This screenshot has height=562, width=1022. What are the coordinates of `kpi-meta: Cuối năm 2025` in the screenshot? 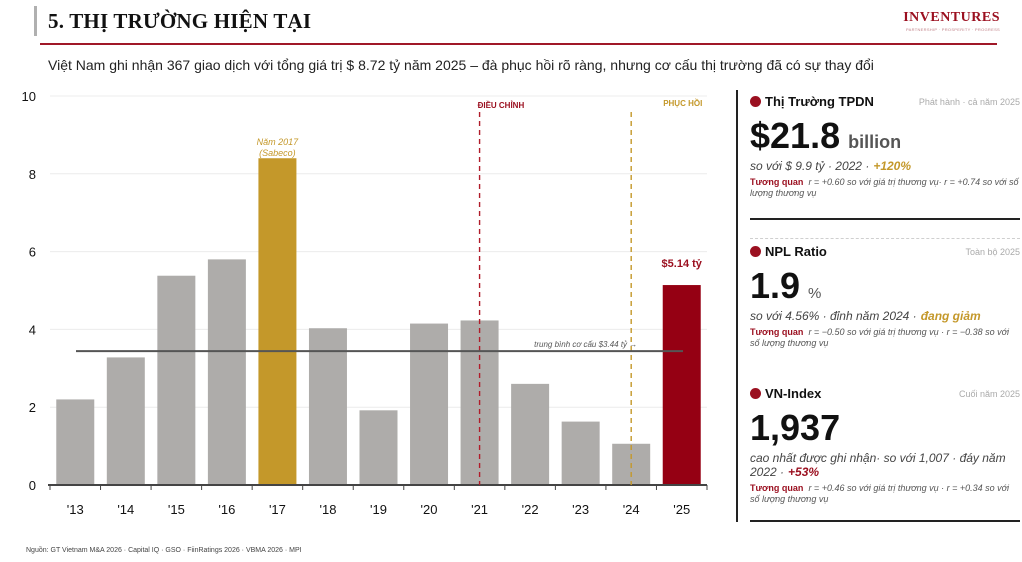 It's located at (989, 393).